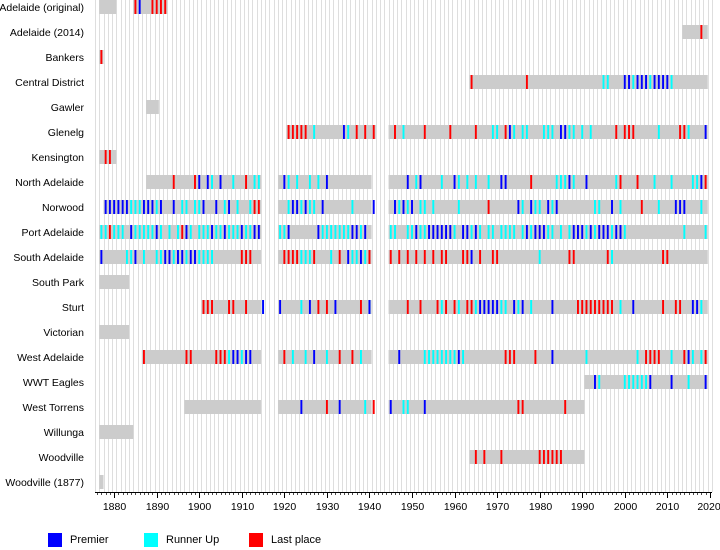 Image resolution: width=720 pixels, height=550 pixels. I want to click on x-tick-label: 1910, so click(243, 507).